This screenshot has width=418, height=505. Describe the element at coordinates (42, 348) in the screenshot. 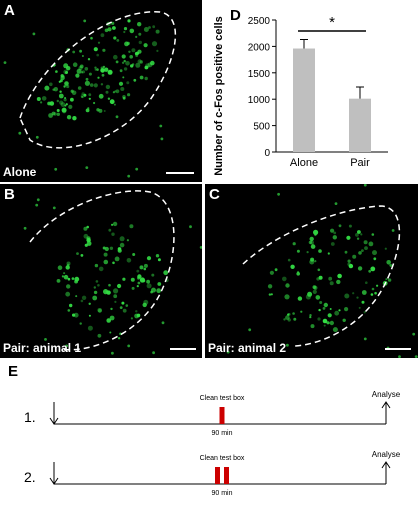

I see `caption-pair-1: Pair: animal 1` at that location.